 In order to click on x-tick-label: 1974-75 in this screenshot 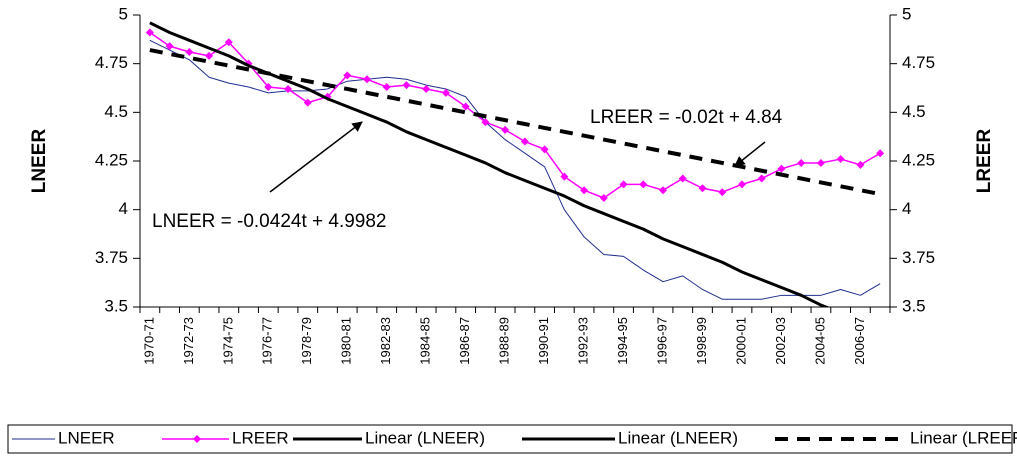, I will do `click(227, 341)`.